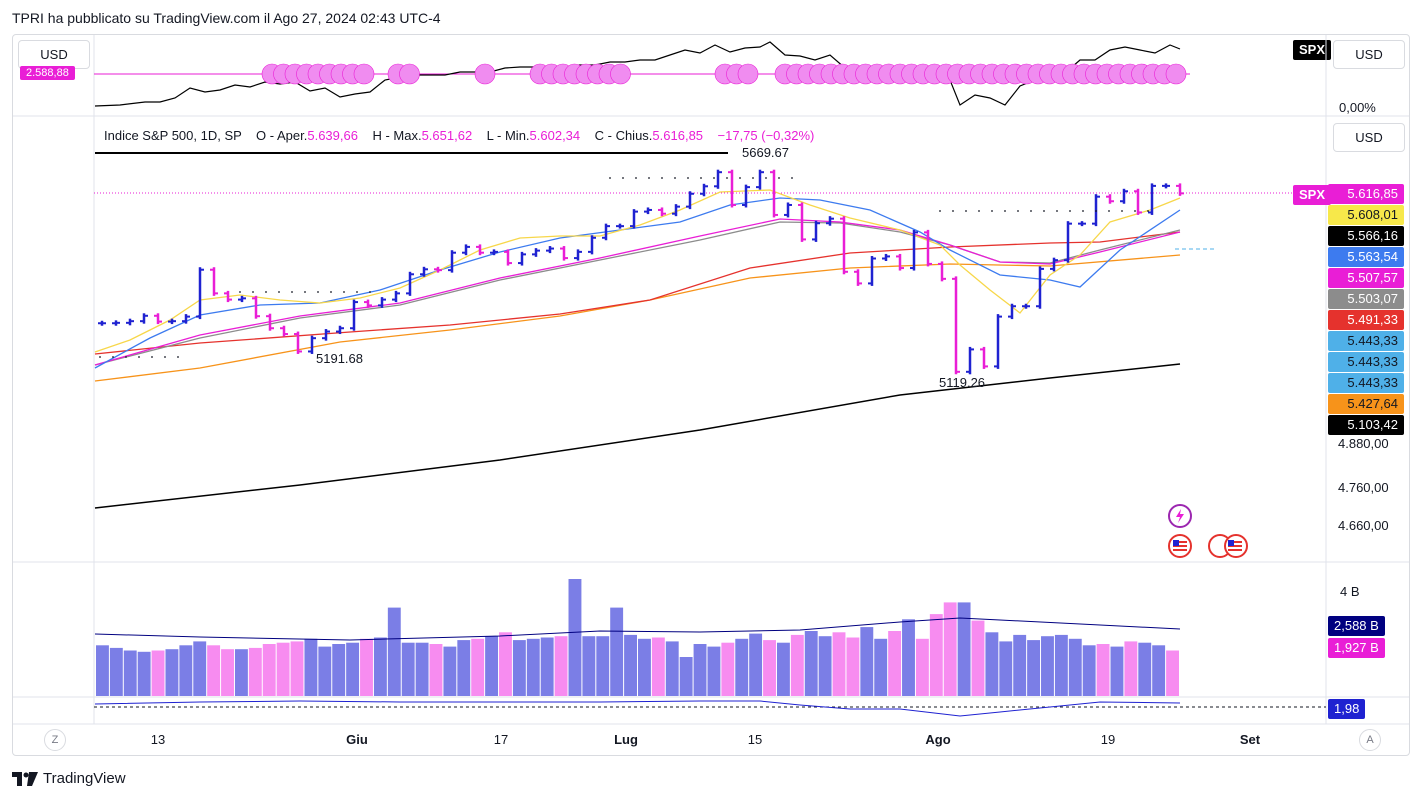 The width and height of the screenshot is (1423, 801). What do you see at coordinates (282, 135) in the screenshot?
I see `legend-open-label: O - Aper.` at bounding box center [282, 135].